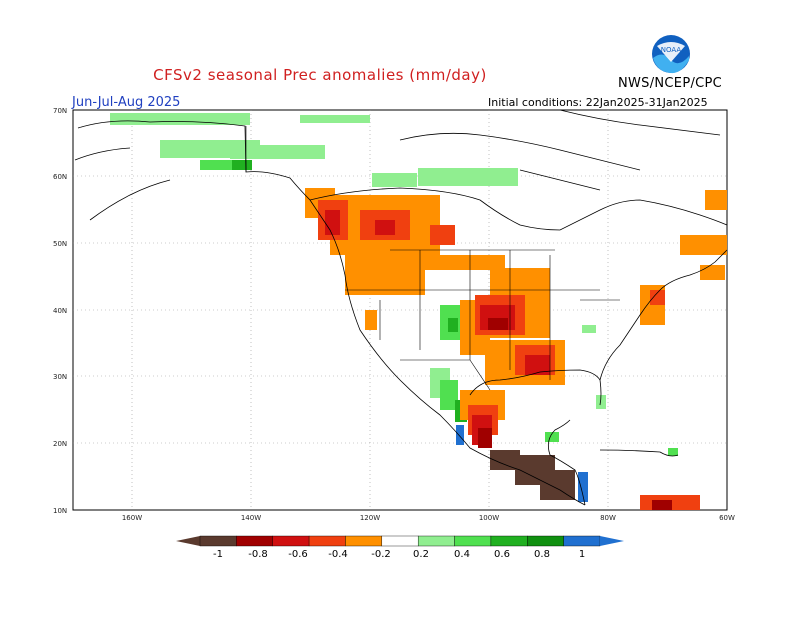 The width and height of the screenshot is (800, 618). Describe the element at coordinates (60, 244) in the screenshot. I see `lat-label: 50N` at that location.